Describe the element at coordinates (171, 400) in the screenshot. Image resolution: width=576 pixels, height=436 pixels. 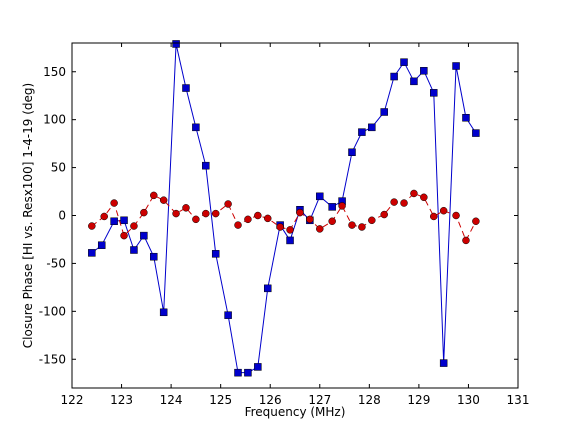
I see `x-tick-label: 124` at that location.